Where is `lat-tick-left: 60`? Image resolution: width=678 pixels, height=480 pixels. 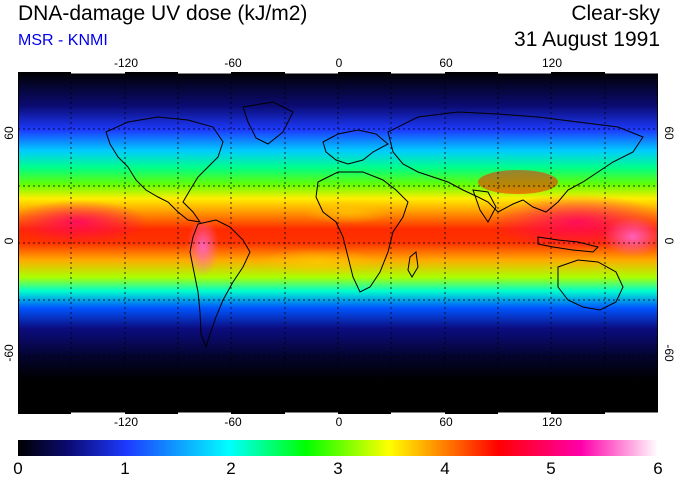
lat-tick-left: 60 is located at coordinates (9, 133).